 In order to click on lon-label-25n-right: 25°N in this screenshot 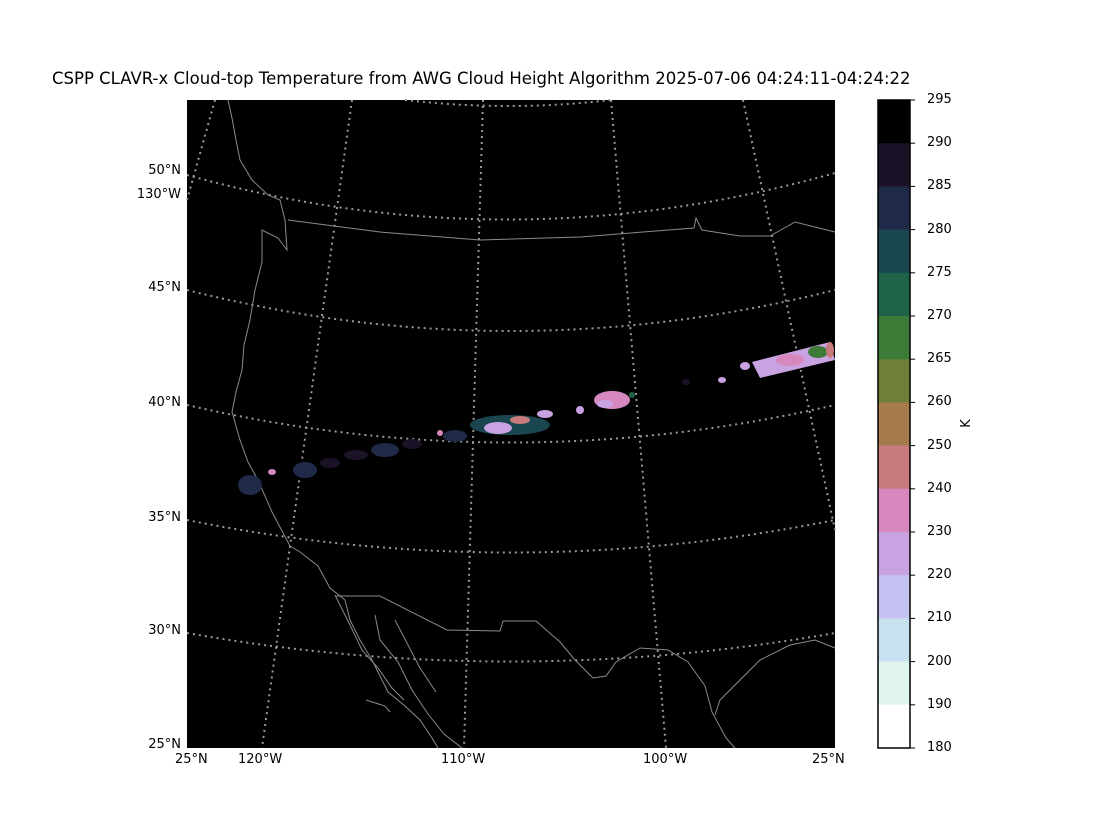, I will do `click(828, 759)`.